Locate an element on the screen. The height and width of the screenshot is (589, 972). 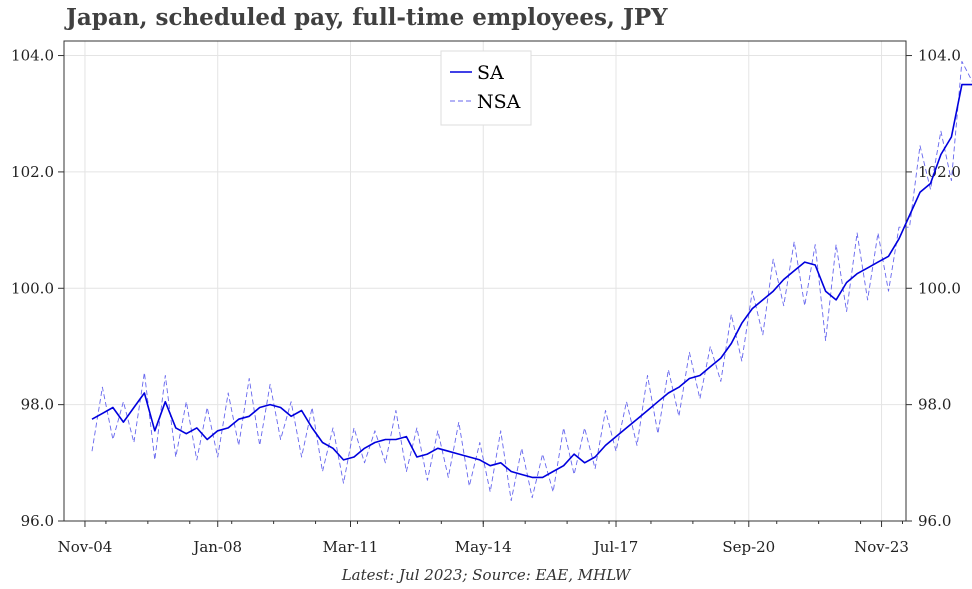
x-tick-label: Sep-20 is located at coordinates (748, 547).